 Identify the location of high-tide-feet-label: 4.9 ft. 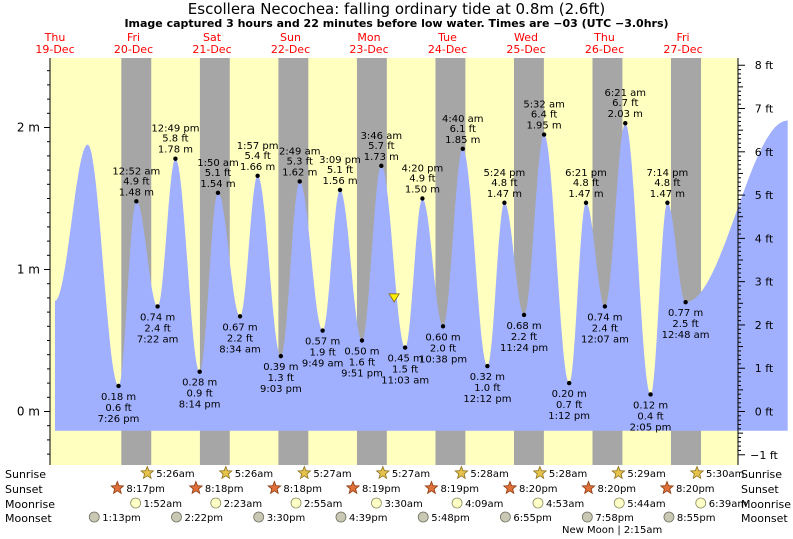
(422, 179).